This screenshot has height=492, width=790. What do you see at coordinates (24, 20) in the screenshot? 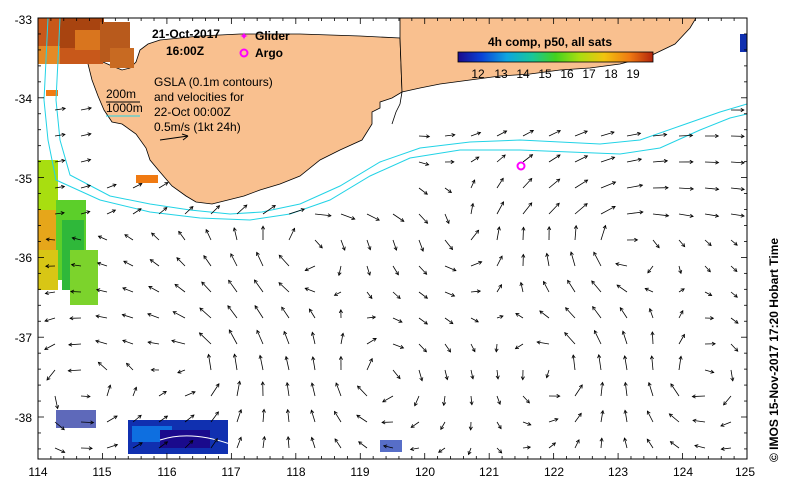
I see `lat-tick: -33` at bounding box center [24, 20].